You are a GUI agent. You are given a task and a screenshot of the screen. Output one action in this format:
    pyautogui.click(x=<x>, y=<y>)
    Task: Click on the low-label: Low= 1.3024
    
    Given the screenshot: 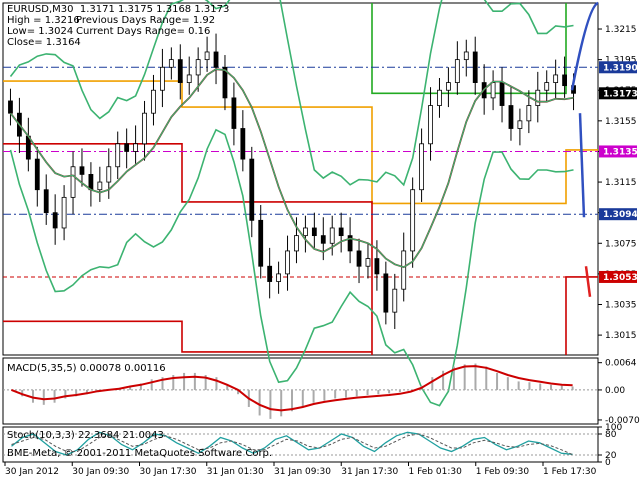 What is the action you would take?
    pyautogui.click(x=40, y=31)
    